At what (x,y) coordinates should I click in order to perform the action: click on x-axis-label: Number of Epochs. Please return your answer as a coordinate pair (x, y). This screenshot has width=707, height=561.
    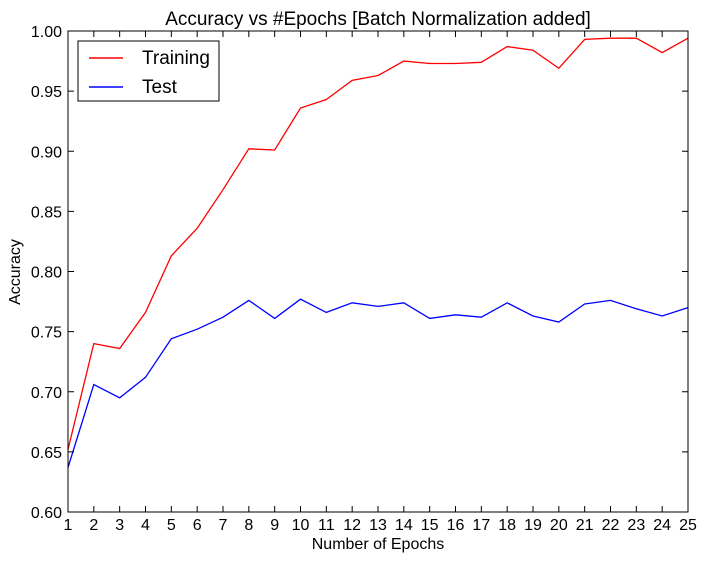
    Looking at the image, I should click on (378, 544).